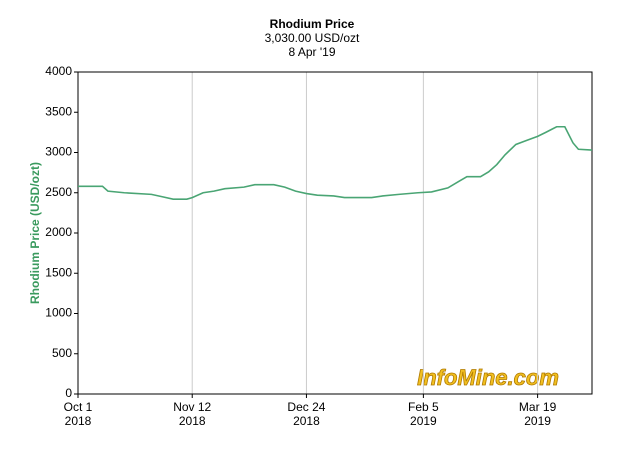 The height and width of the screenshot is (451, 623). What do you see at coordinates (488, 377) in the screenshot?
I see `watermark: InfoMine.com` at bounding box center [488, 377].